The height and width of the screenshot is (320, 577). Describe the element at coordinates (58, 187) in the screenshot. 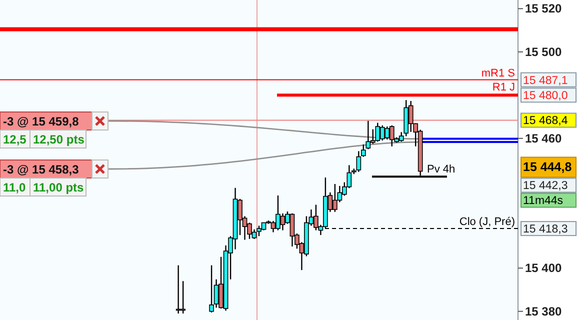

I see `annotation: 11,00 pts` at that location.